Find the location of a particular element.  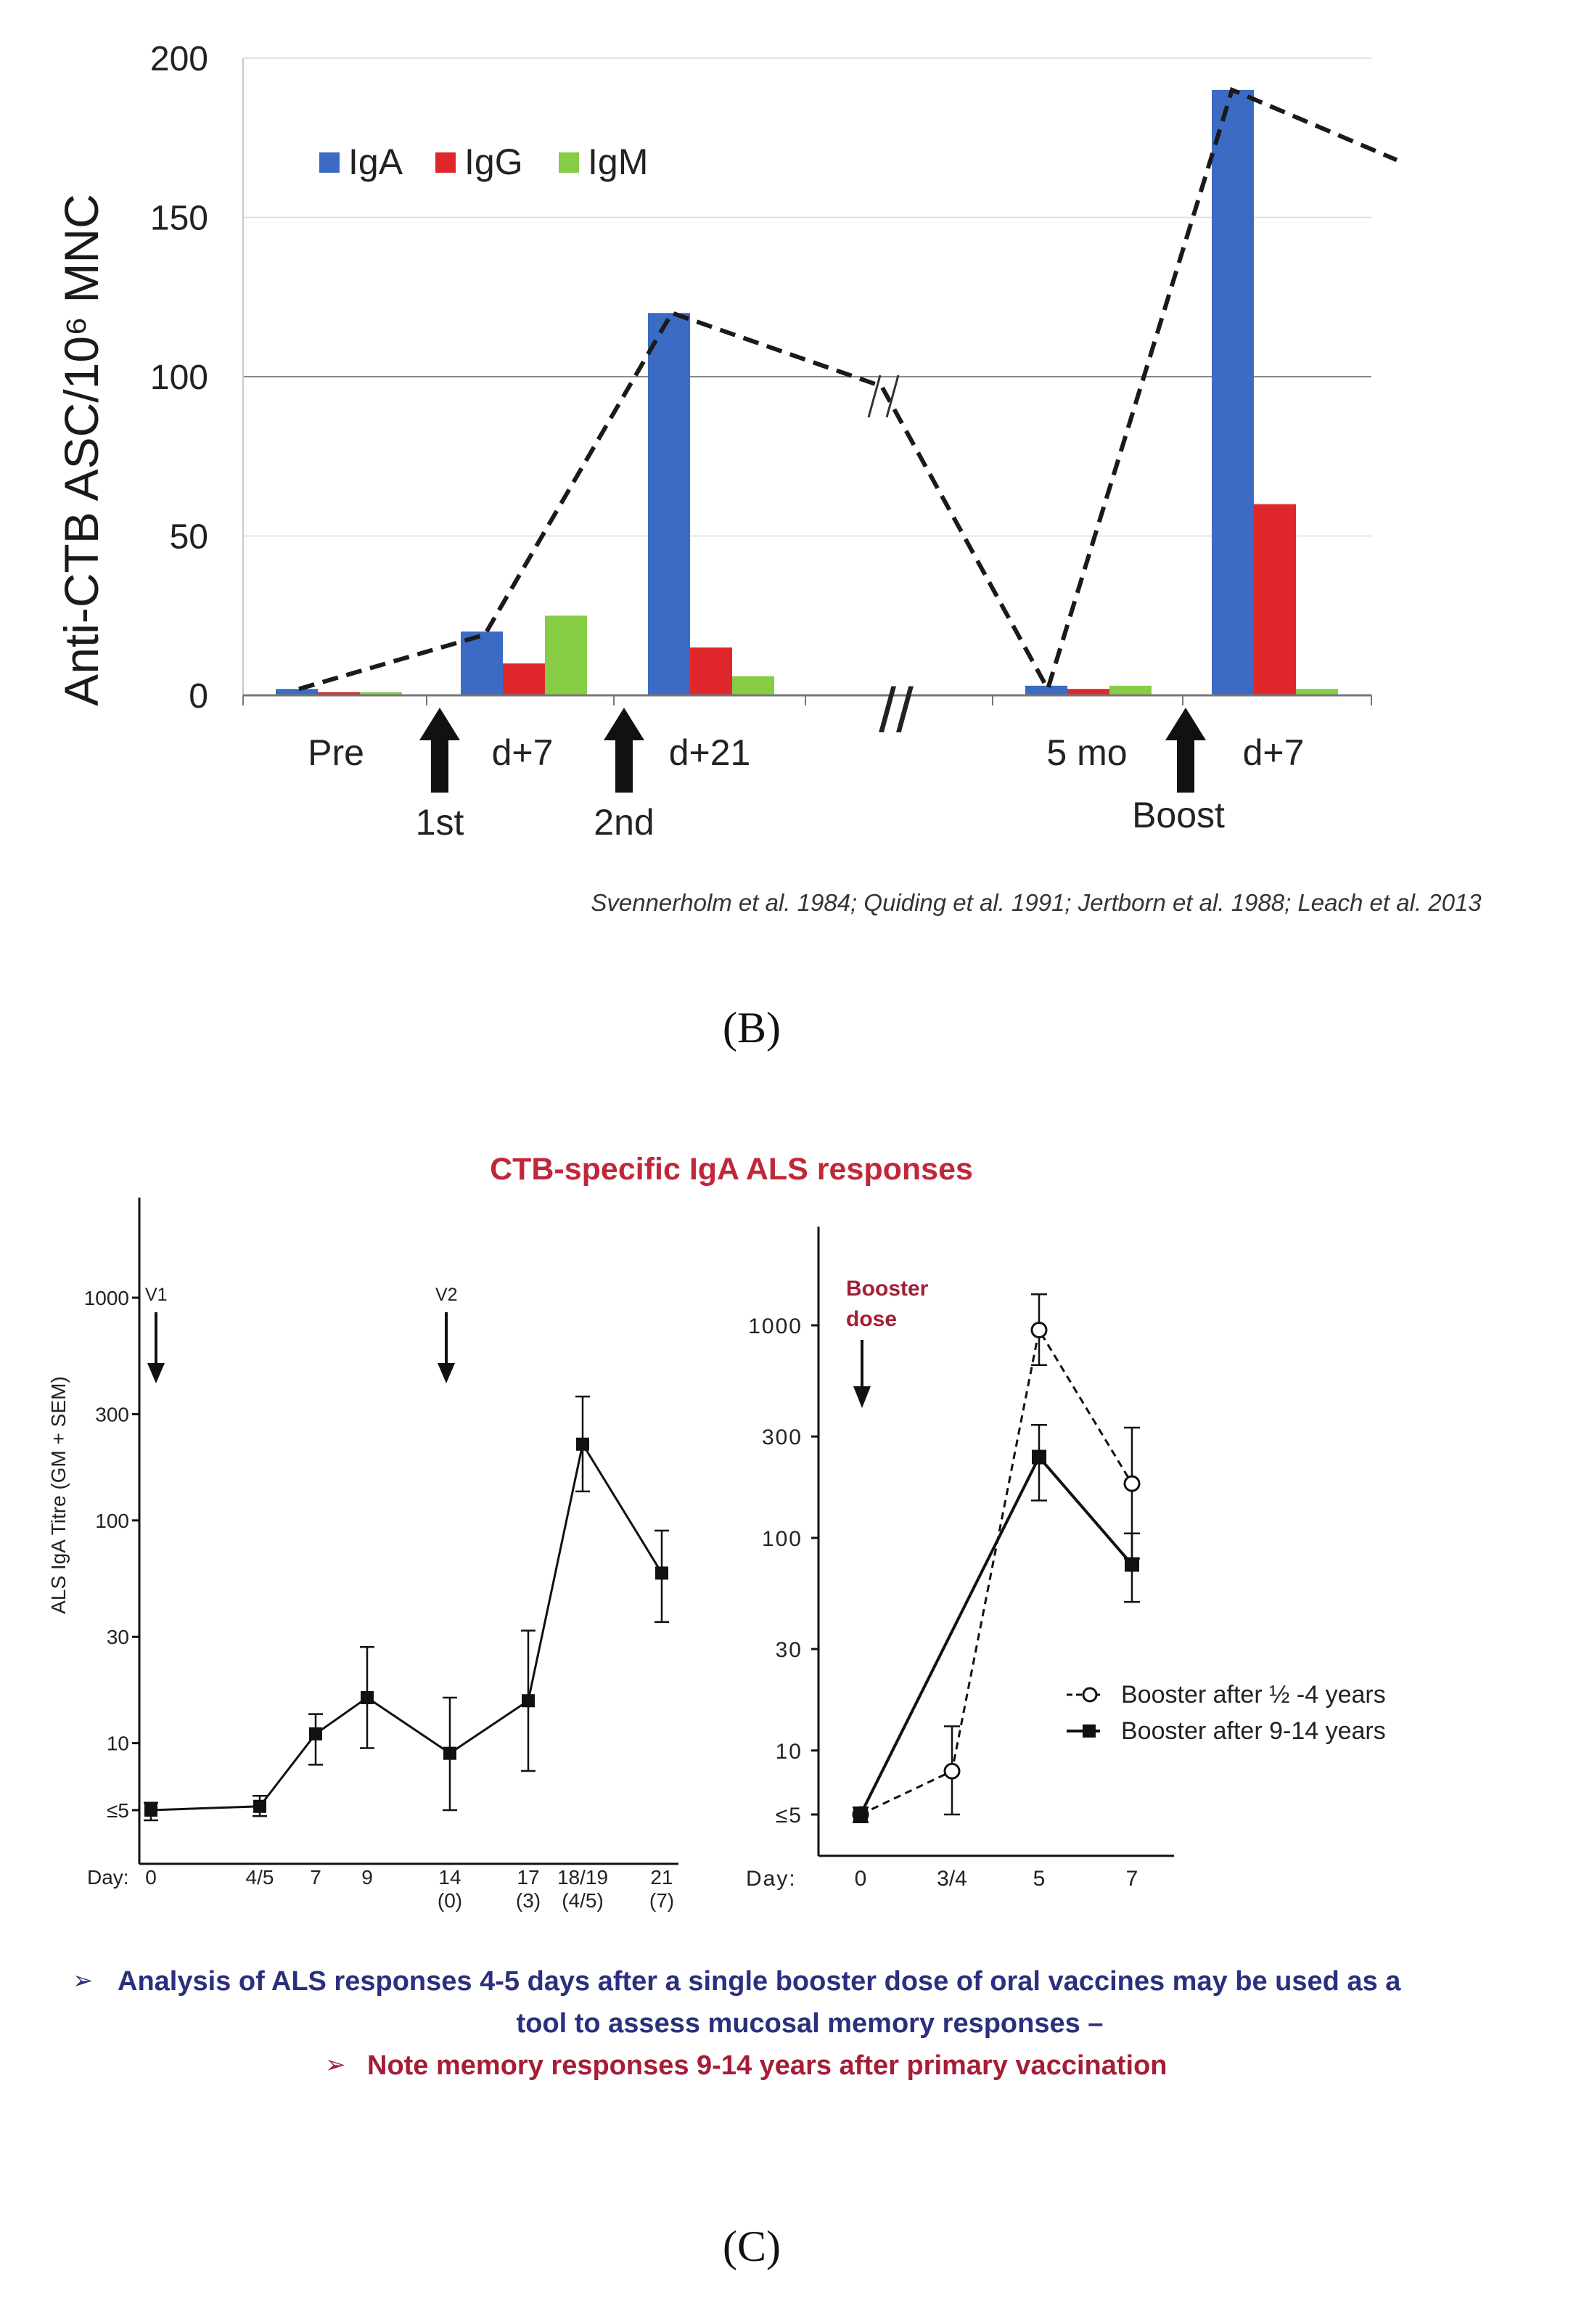

booster-dose-arrow: Booster dose is located at coordinates (888, 1342).